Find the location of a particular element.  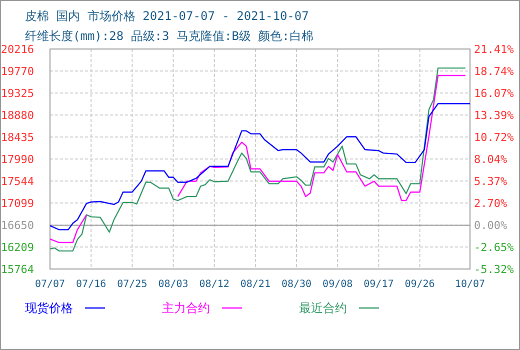

x-tick-label: 08/03 is located at coordinates (173, 284).